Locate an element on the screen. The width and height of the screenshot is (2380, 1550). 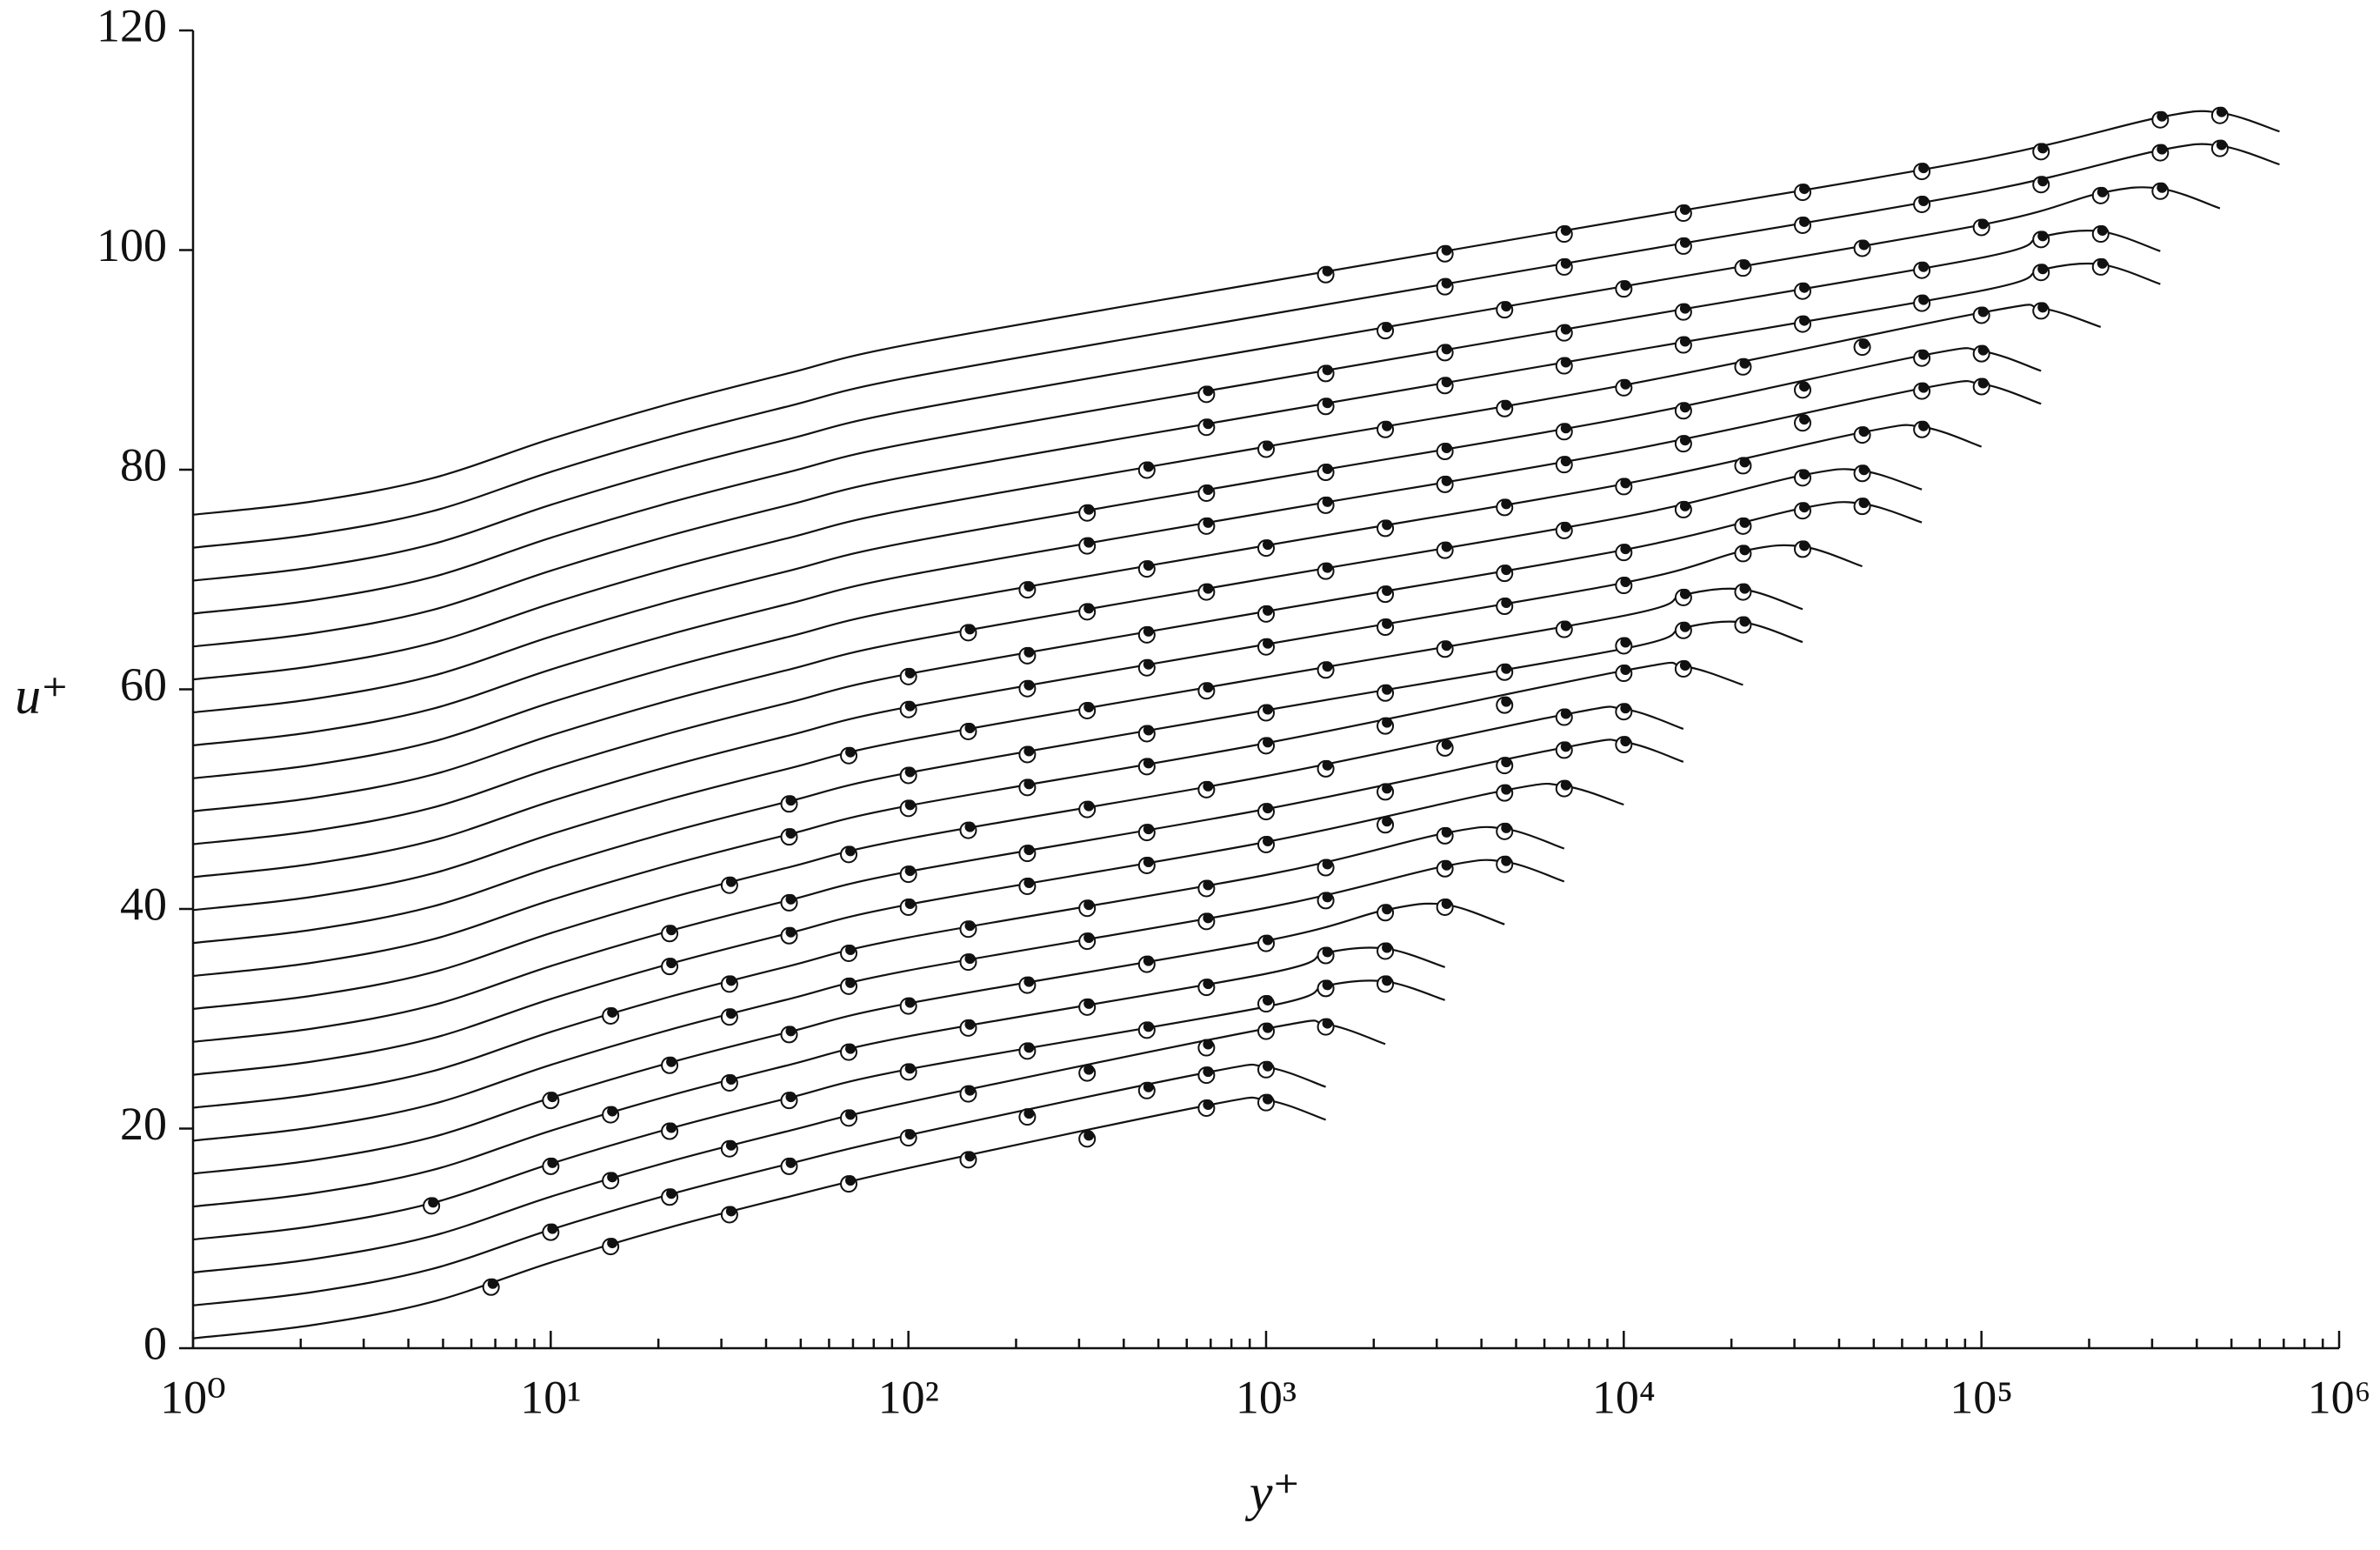
y-tick-label: 100 is located at coordinates (132, 245).